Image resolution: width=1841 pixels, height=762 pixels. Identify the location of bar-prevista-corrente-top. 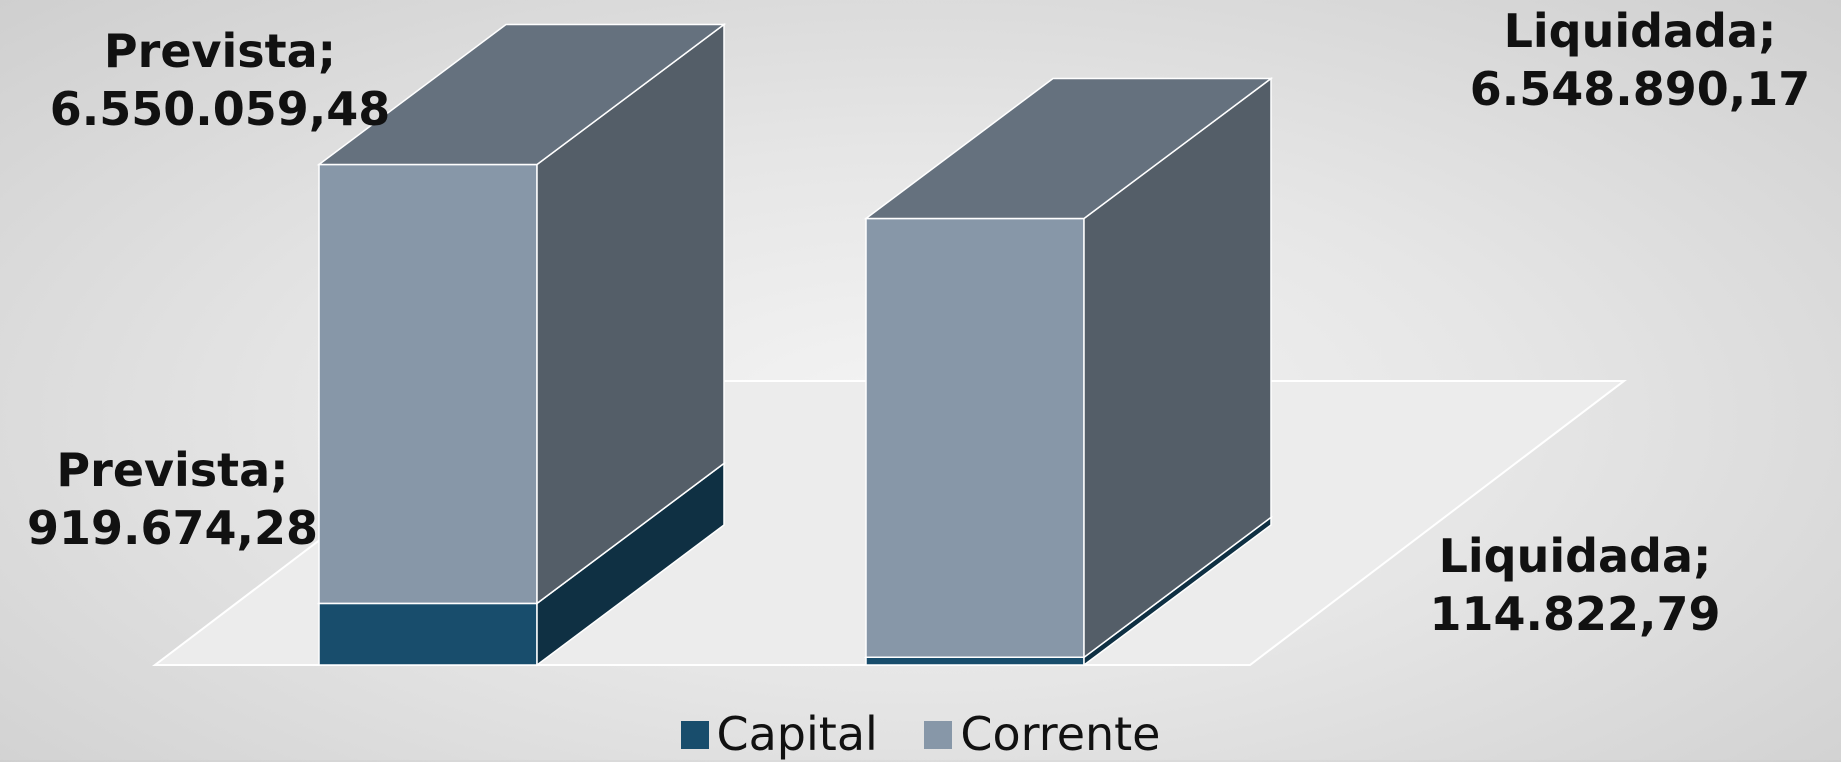
(521, 94).